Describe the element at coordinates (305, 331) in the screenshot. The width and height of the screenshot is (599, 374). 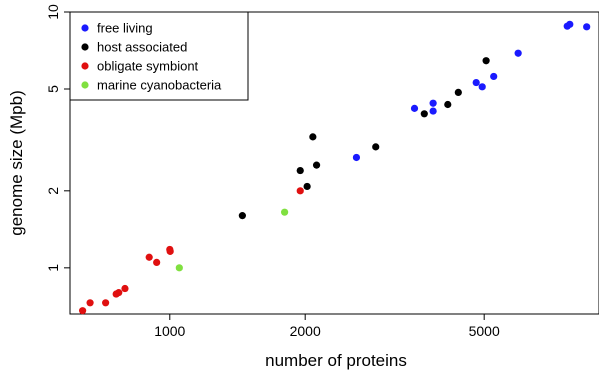
I see `x-tick-label: 2000` at that location.